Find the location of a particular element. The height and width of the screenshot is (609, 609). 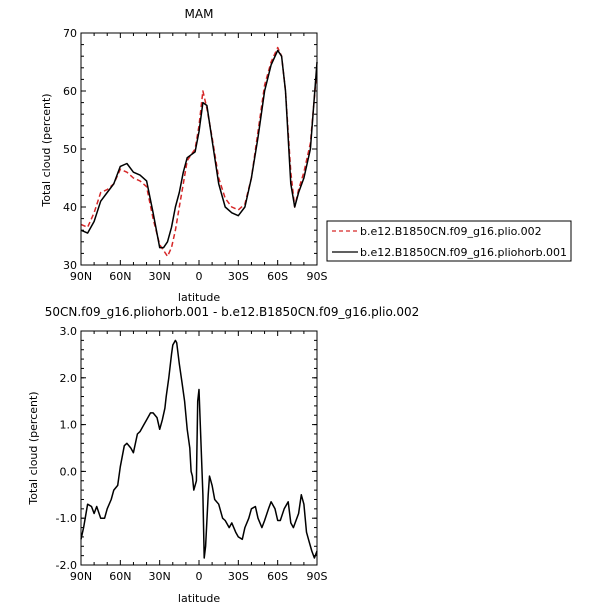

y-tick-label: 3.0 is located at coordinates (69, 331).